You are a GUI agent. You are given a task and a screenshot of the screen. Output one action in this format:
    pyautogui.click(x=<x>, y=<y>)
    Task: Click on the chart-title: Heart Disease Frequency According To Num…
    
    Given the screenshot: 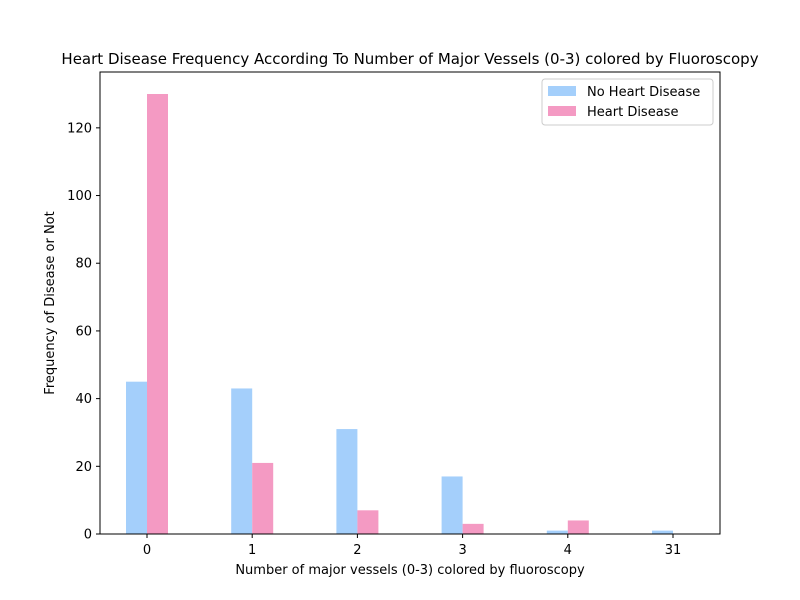 What is the action you would take?
    pyautogui.click(x=409, y=59)
    